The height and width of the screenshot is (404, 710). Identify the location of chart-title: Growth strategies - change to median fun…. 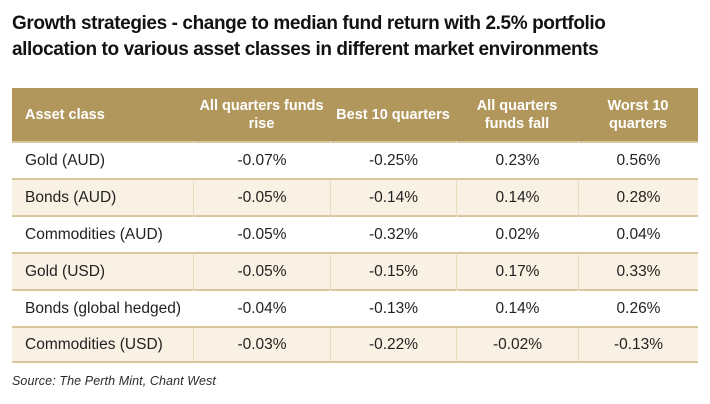
(355, 37).